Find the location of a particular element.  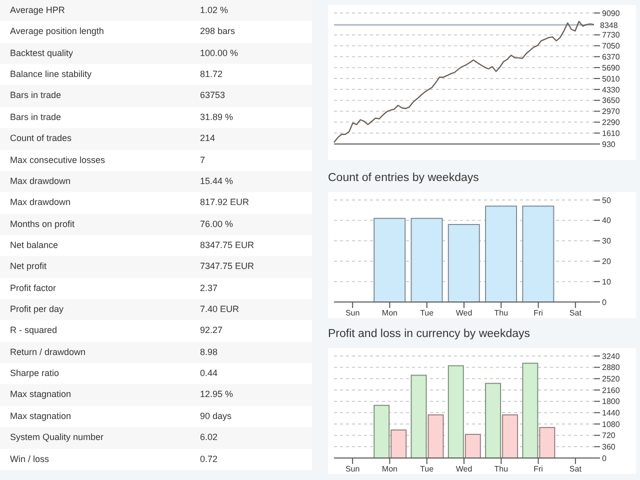

y-tick-label: 20 is located at coordinates (607, 261).